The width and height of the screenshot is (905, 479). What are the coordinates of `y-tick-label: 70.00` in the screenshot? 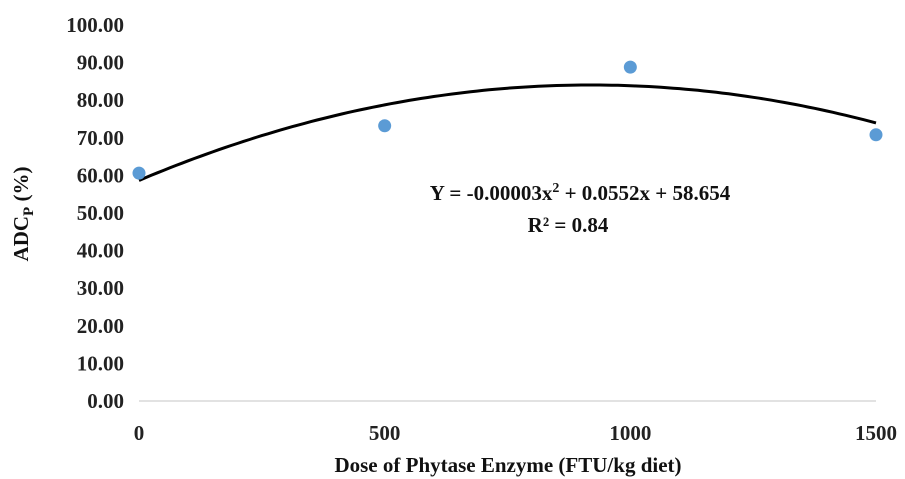 It's located at (100, 138).